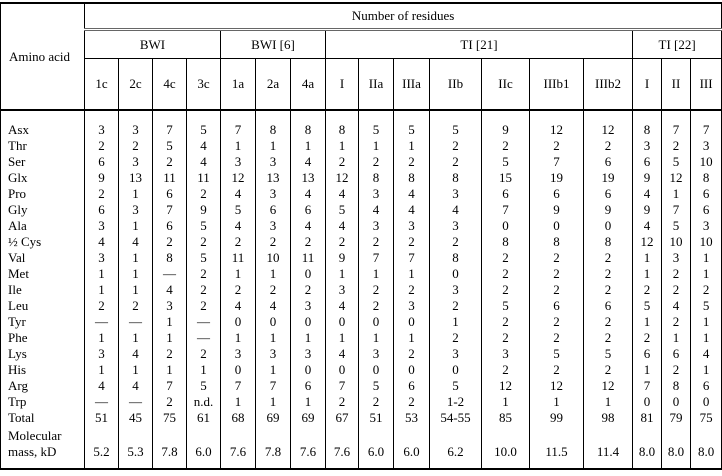  Describe the element at coordinates (361, 386) in the screenshot. I see `table-row-16: Arg 4 4 7 5 7 7 6 7 5 6 5 12 12 12 7 8 6` at that location.